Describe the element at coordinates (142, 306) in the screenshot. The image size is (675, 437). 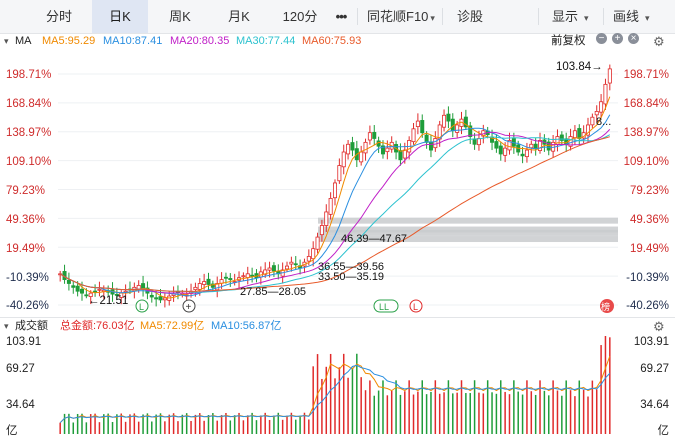
I see `marker-l-1: L` at that location.